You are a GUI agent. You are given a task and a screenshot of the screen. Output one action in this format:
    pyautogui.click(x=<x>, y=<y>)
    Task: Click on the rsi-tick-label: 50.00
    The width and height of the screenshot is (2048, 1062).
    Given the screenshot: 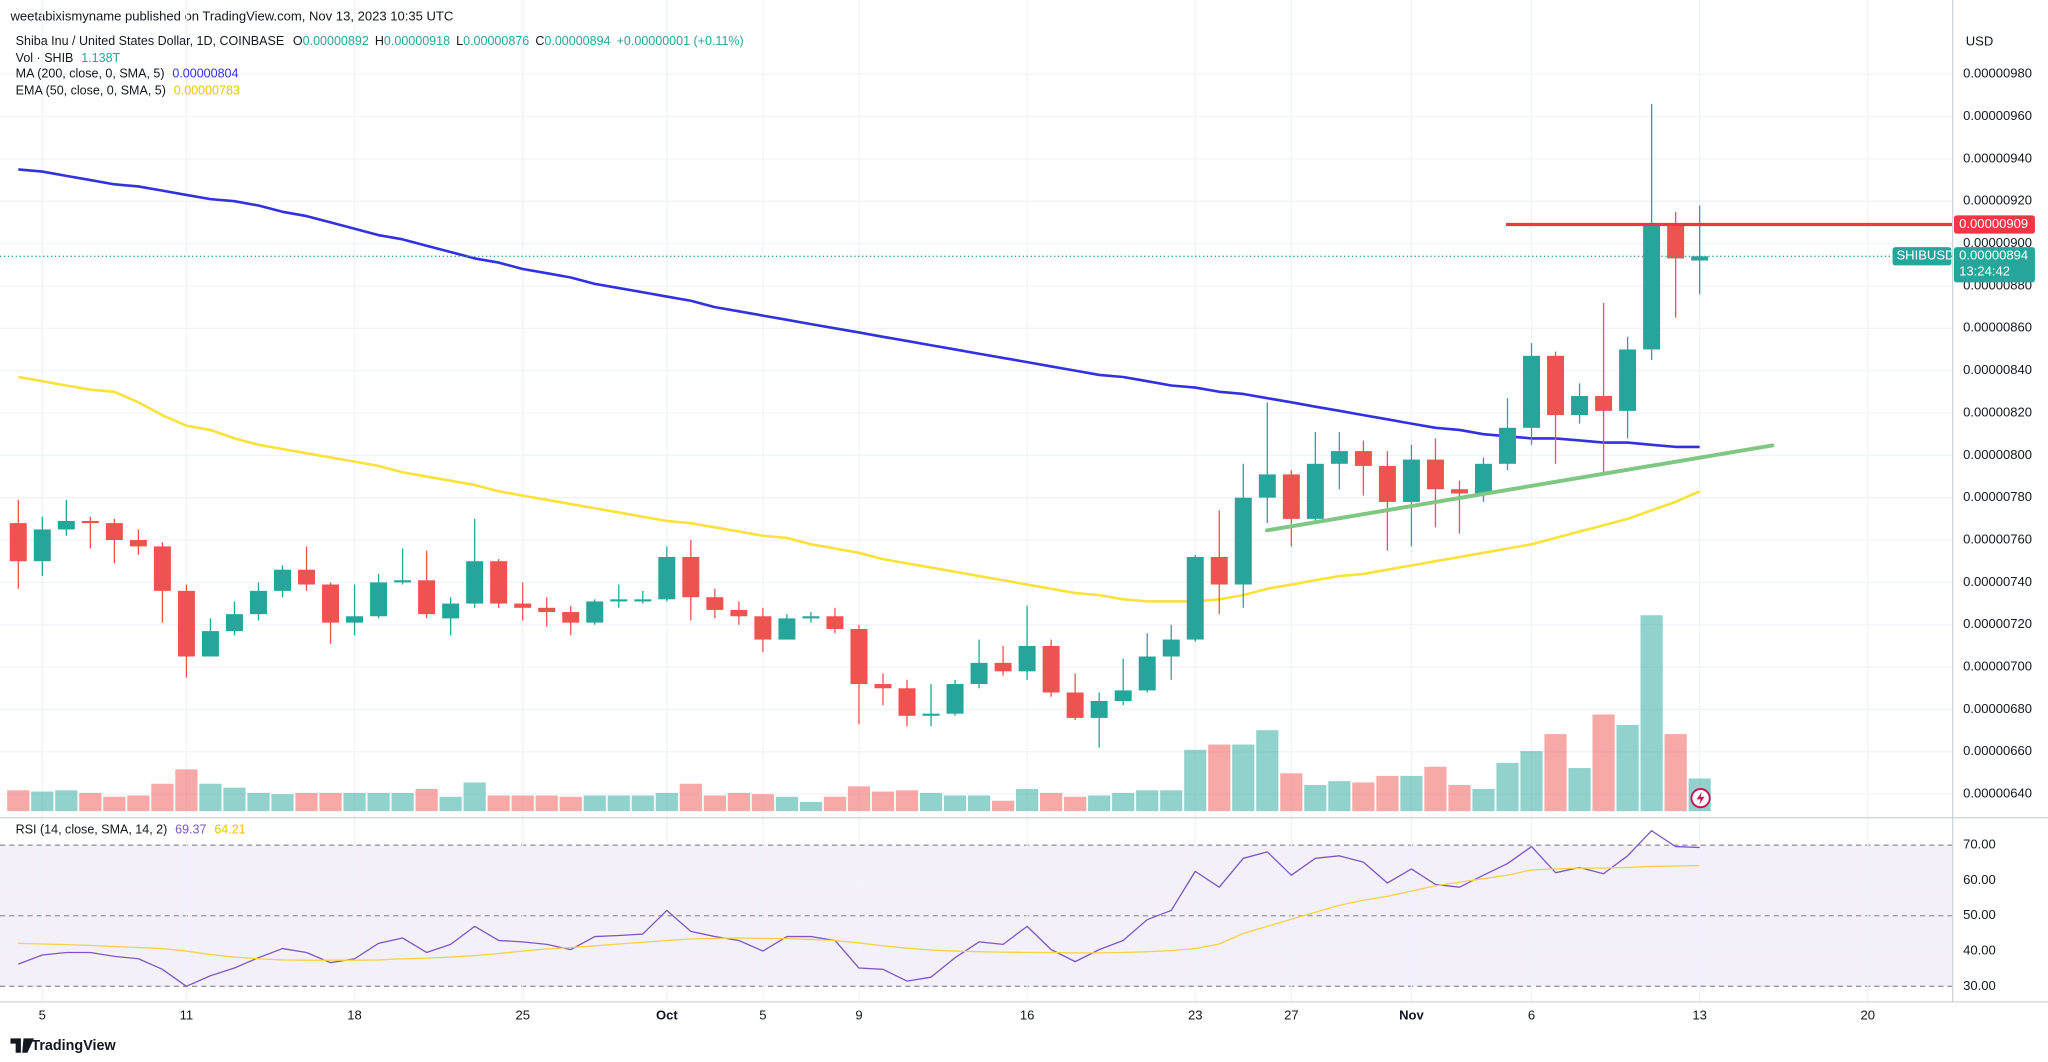 What is the action you would take?
    pyautogui.click(x=1979, y=914)
    